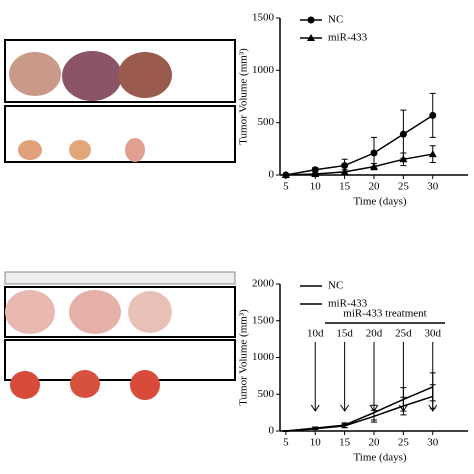 Image resolution: width=474 pixels, height=474 pixels. What do you see at coordinates (344, 334) in the screenshot?
I see `annotation-label: 15d` at bounding box center [344, 334].